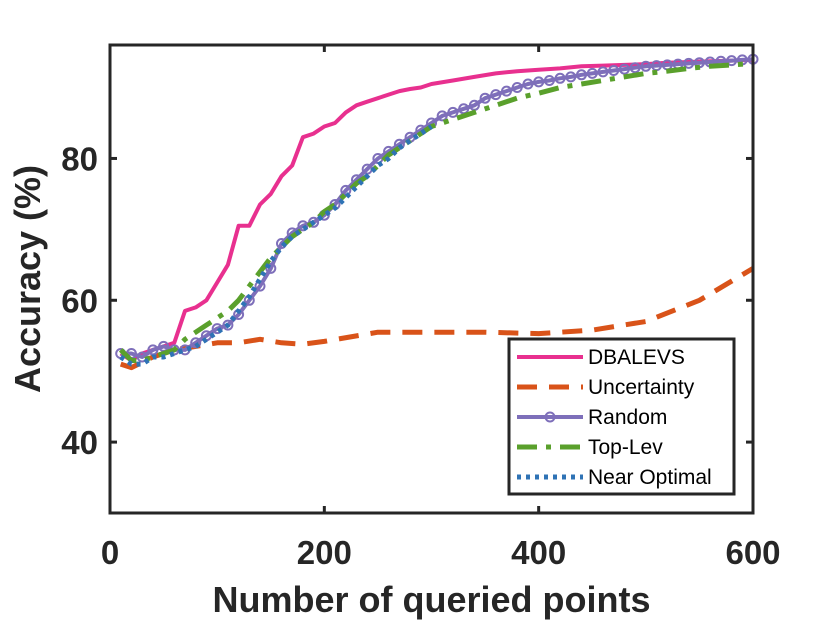  What do you see at coordinates (641, 387) in the screenshot?
I see `legend-label-uncertainty: Uncertainty` at bounding box center [641, 387].